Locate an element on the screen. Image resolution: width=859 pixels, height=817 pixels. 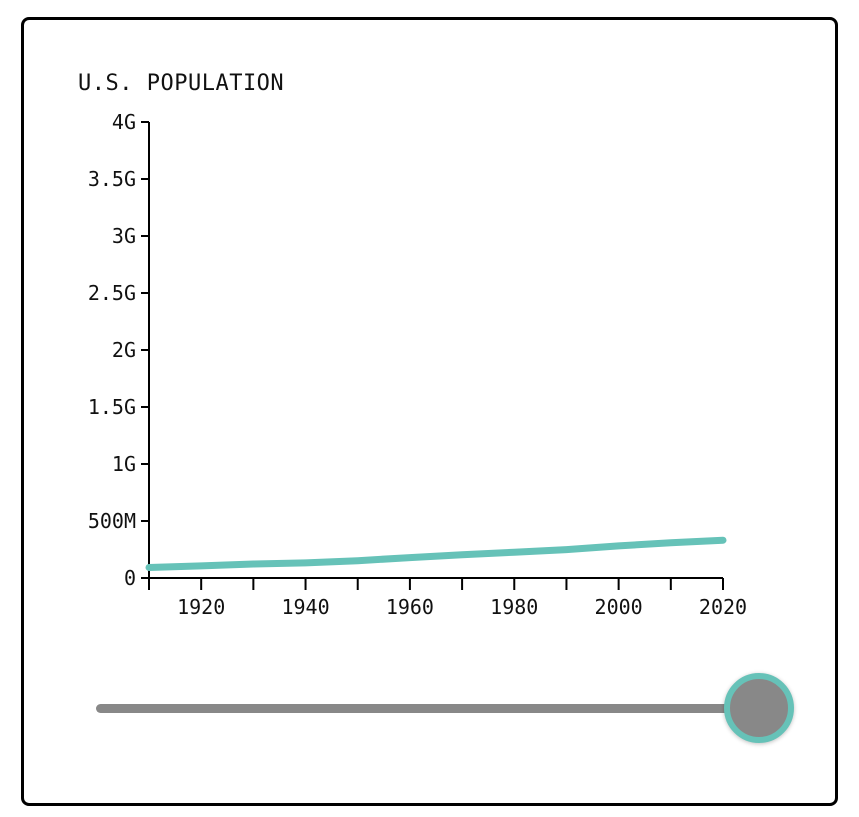
x-tick-label: 1940 is located at coordinates (305, 607).